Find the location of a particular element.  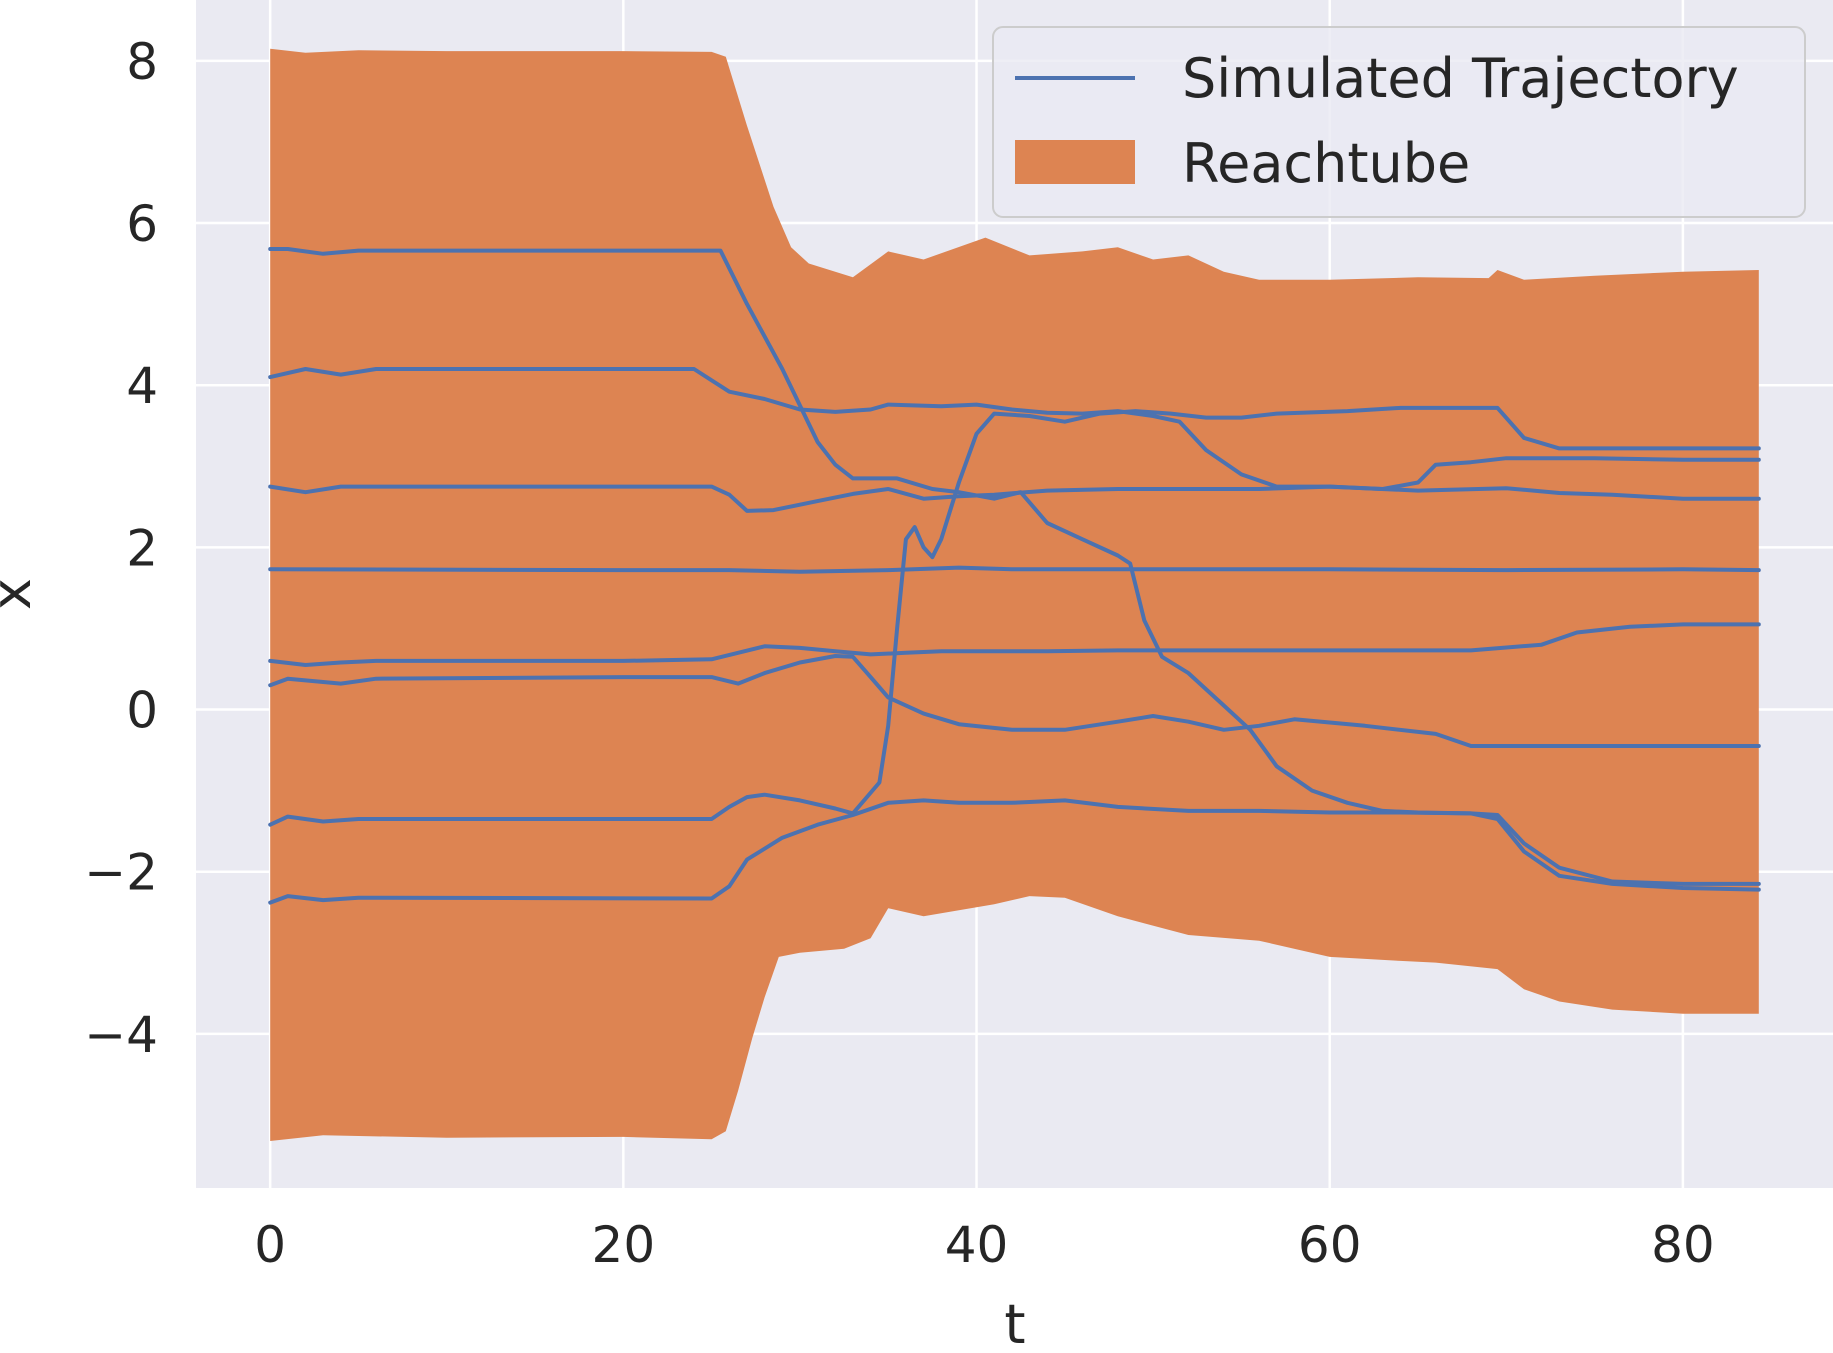

y-tick-label: −2 is located at coordinates (121, 873).